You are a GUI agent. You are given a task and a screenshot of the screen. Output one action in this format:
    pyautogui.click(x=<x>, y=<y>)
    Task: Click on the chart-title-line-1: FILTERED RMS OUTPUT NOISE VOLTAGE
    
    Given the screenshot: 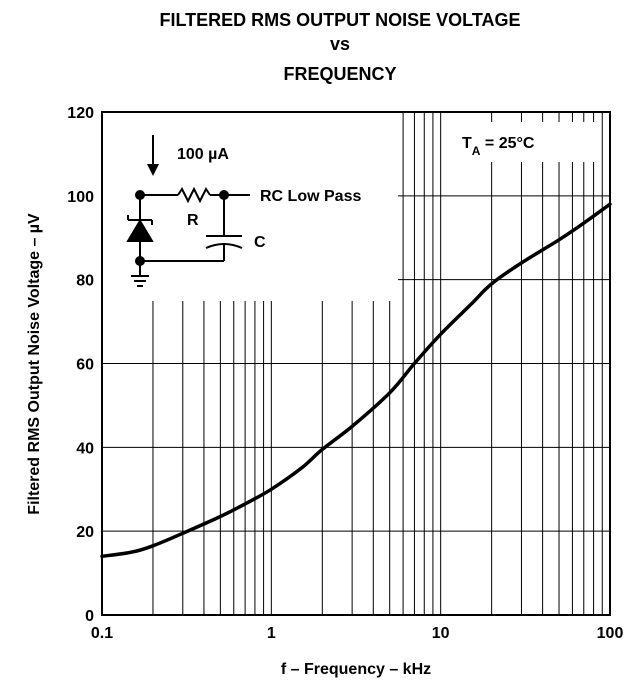 What is the action you would take?
    pyautogui.click(x=339, y=20)
    